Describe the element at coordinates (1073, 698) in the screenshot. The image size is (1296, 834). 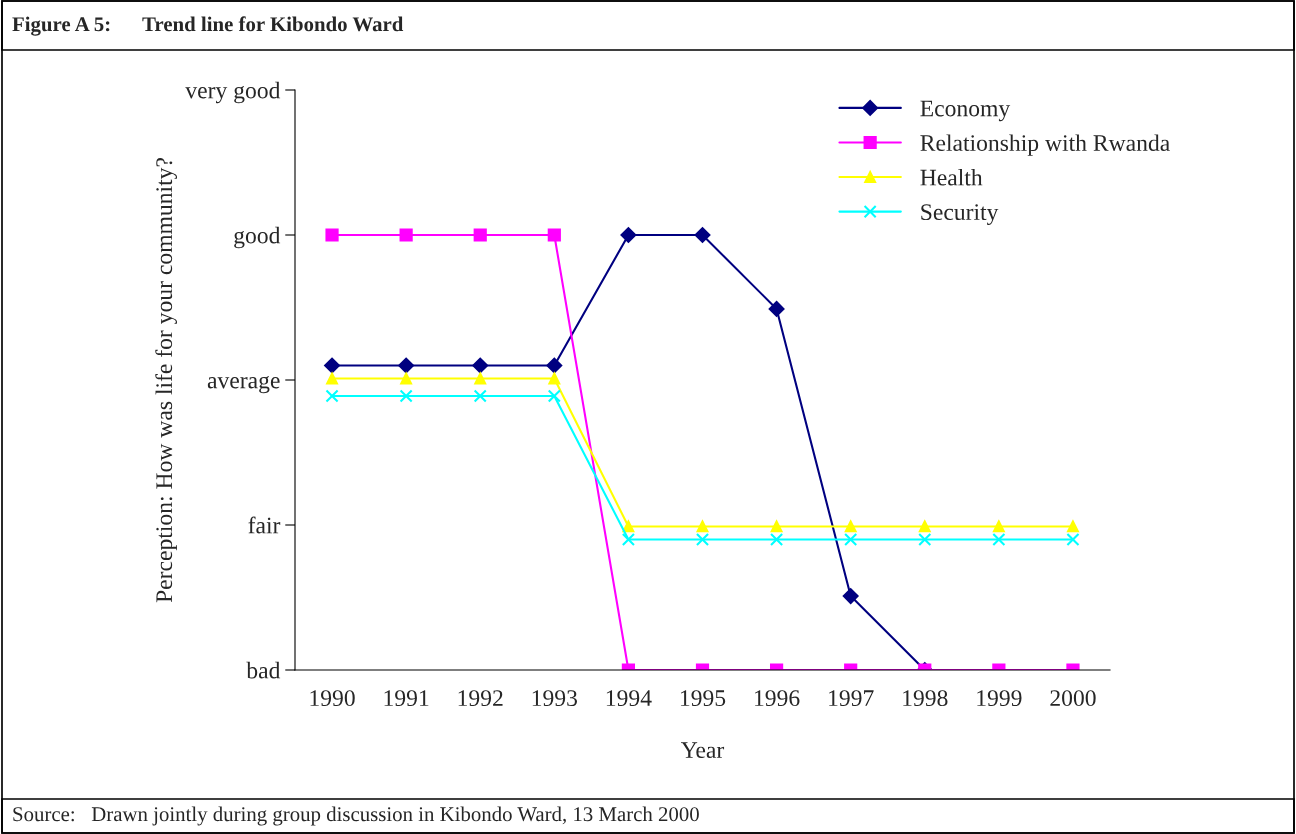
I see `x-tick-label: 2000` at that location.